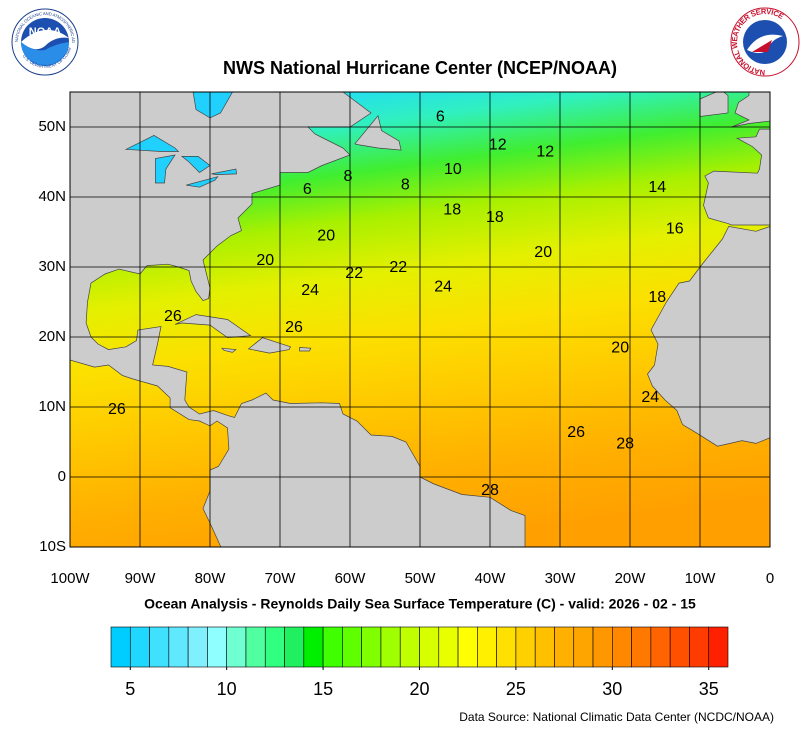 This screenshot has width=800, height=737. Describe the element at coordinates (45, 32) in the screenshot. I see `noaa-label: NOAA` at that location.